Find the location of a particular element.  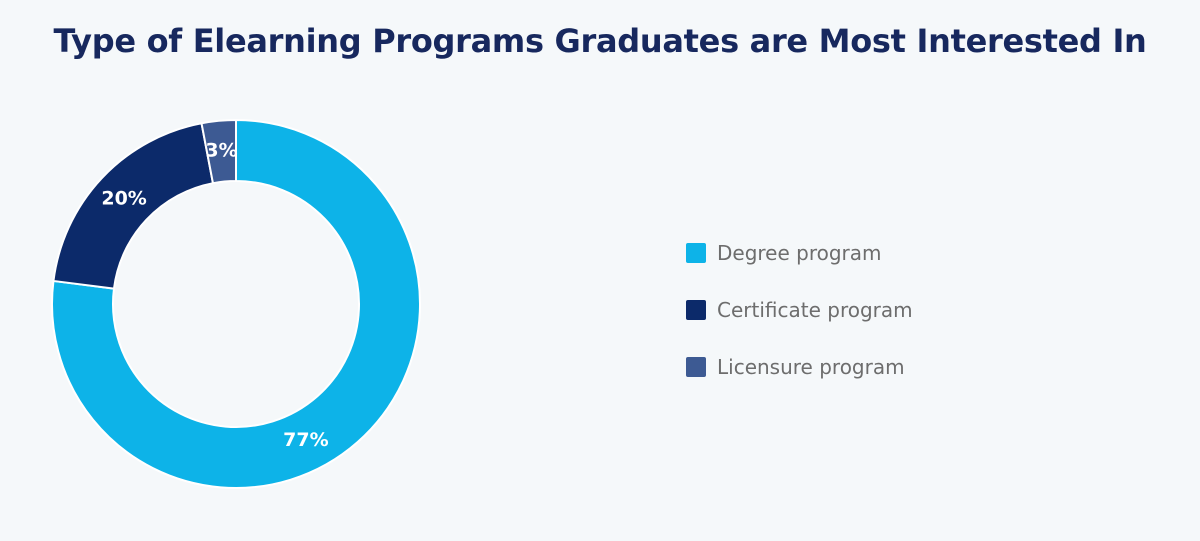

legend-item-certificate-program: Certificate program is located at coordinates (799, 323).